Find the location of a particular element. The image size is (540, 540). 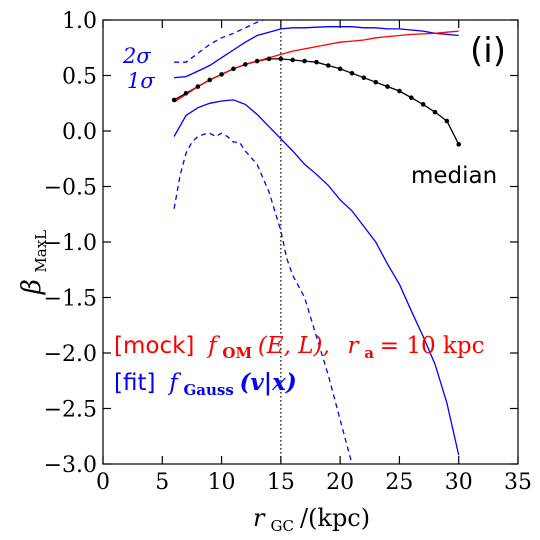

x-tick-labels: 0 5 10 15 20 25 30 35 is located at coordinates (314, 482).